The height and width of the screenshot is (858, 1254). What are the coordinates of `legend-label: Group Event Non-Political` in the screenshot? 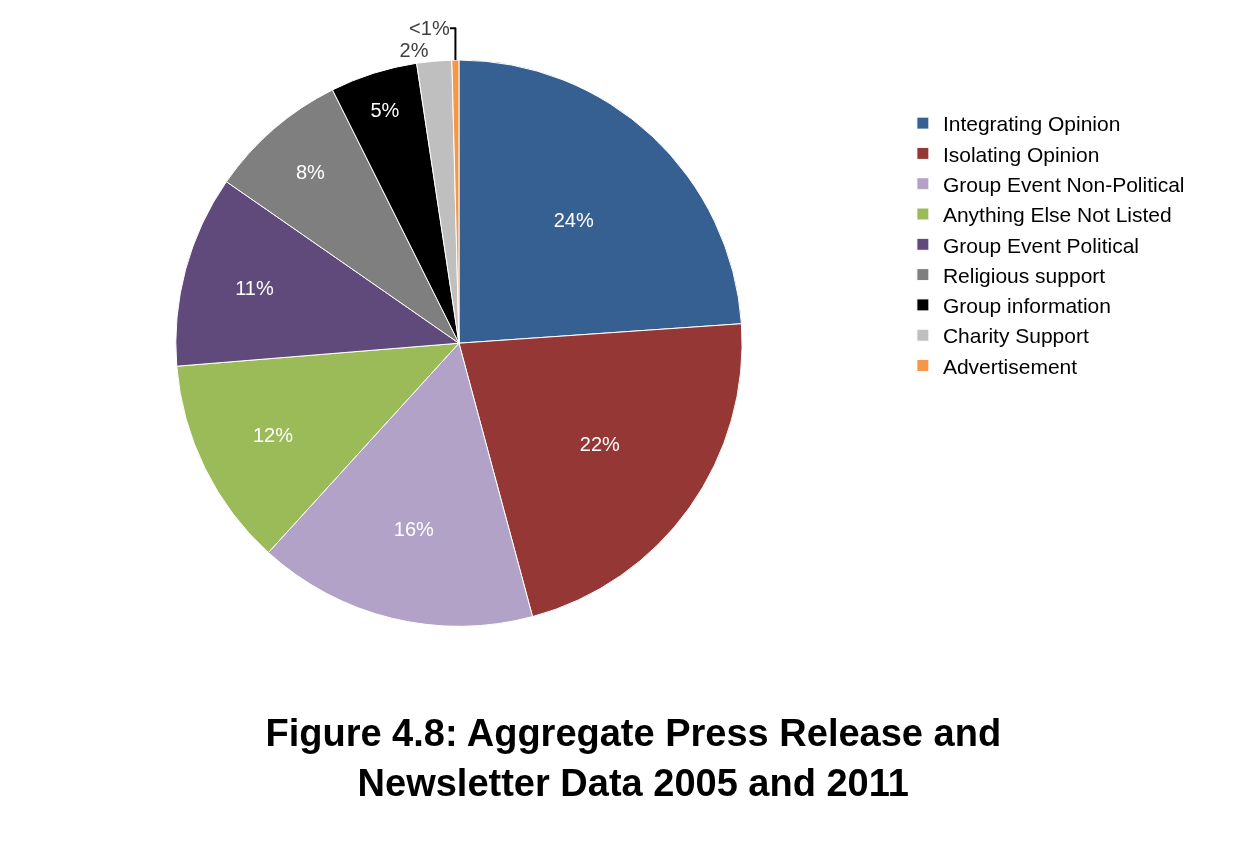 It's located at (1063, 184).